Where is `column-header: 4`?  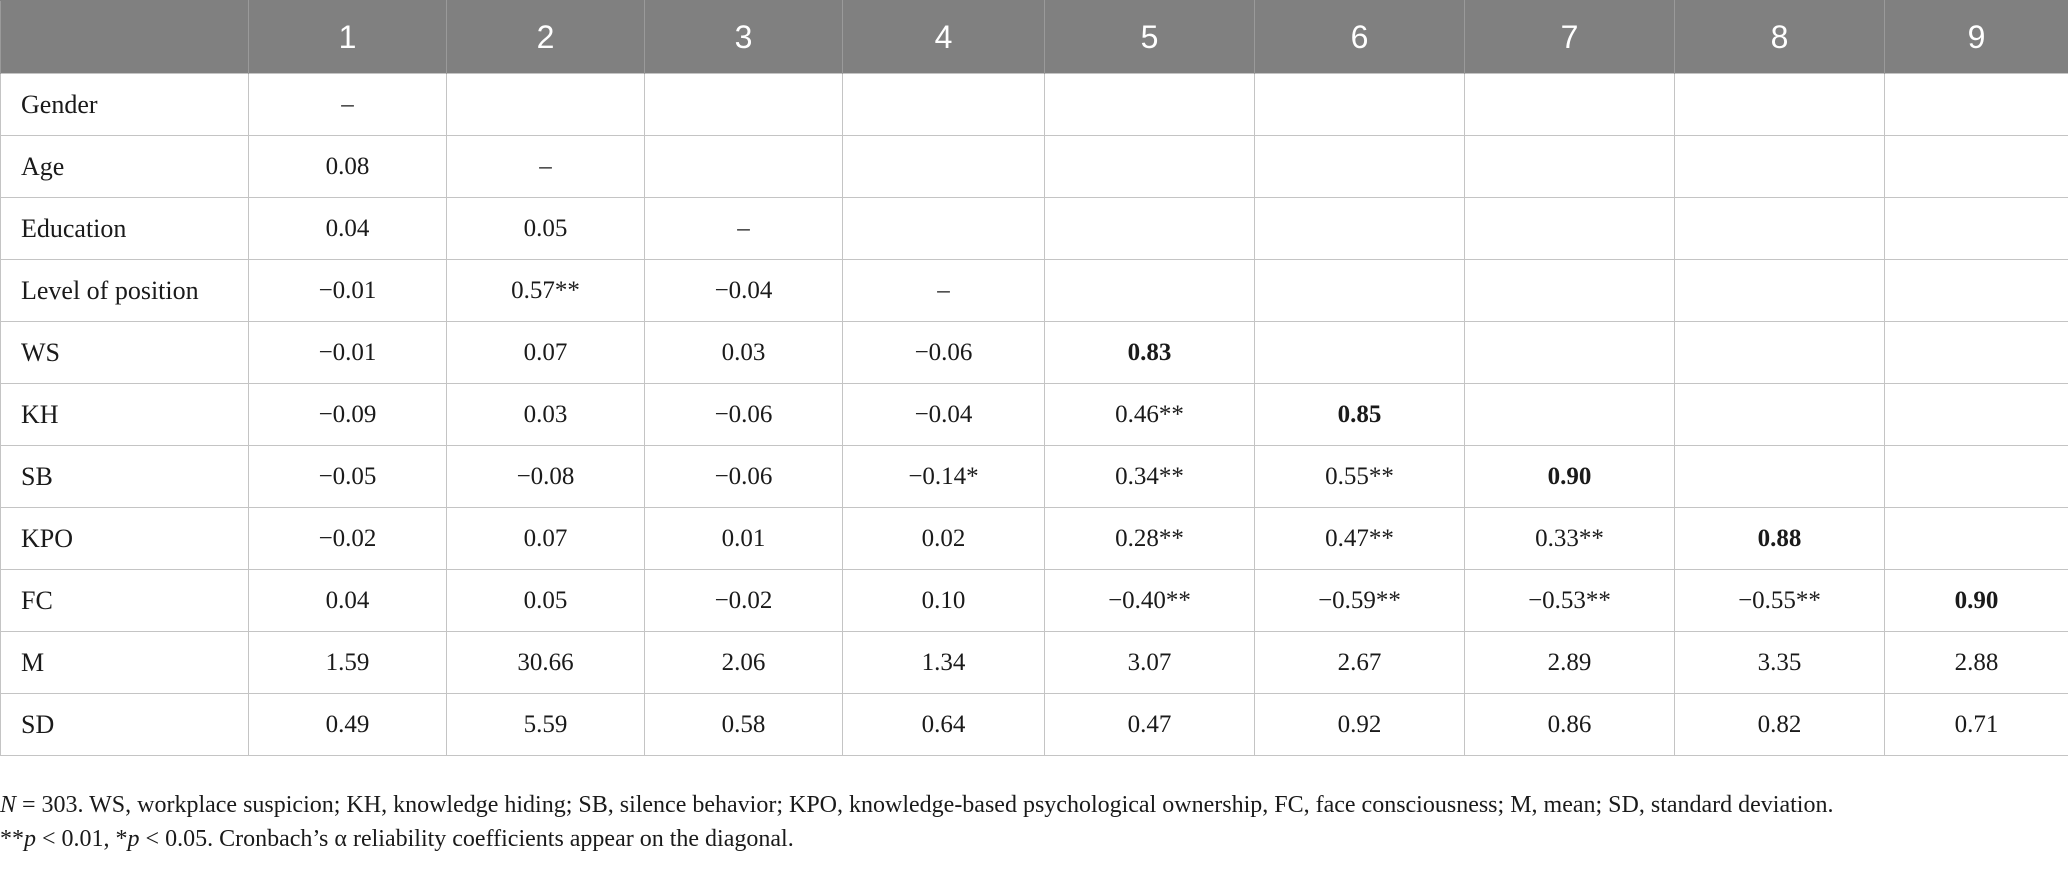
column-header: 4 is located at coordinates (943, 37).